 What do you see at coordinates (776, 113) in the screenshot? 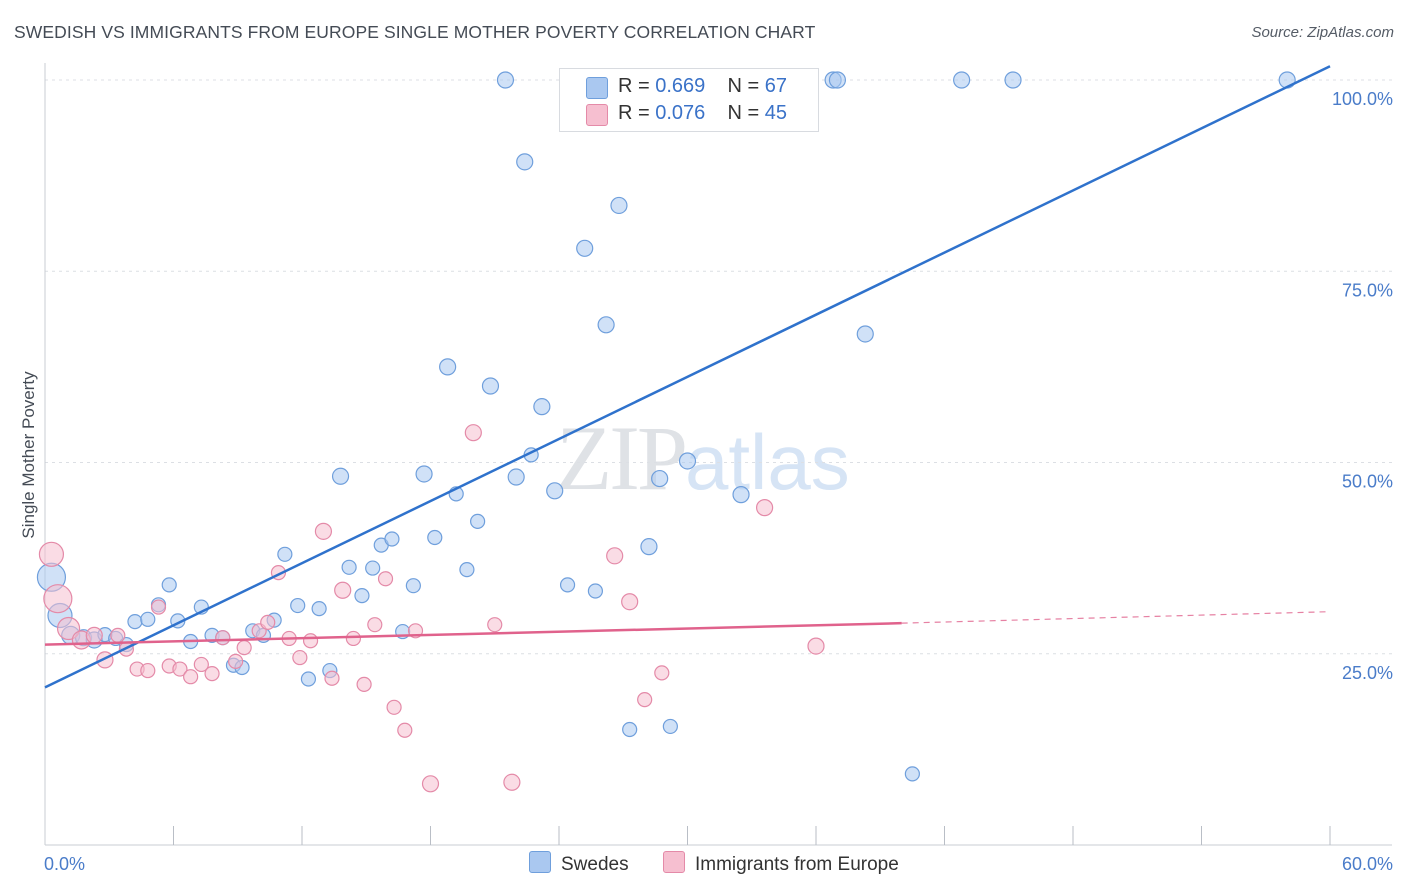
I see `legend-n-value: 45` at bounding box center [776, 113].